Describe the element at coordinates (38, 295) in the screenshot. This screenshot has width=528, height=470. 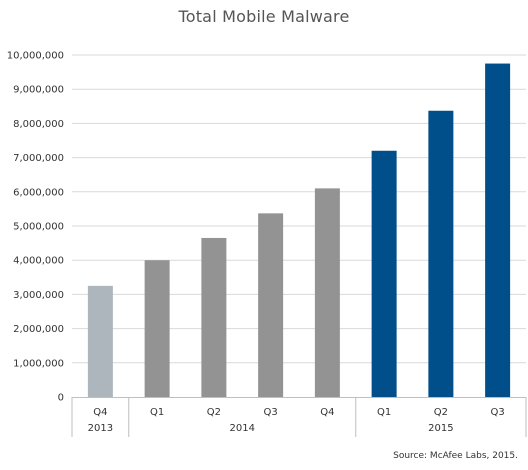
I see `y-tick-label: 3,000,000` at that location.